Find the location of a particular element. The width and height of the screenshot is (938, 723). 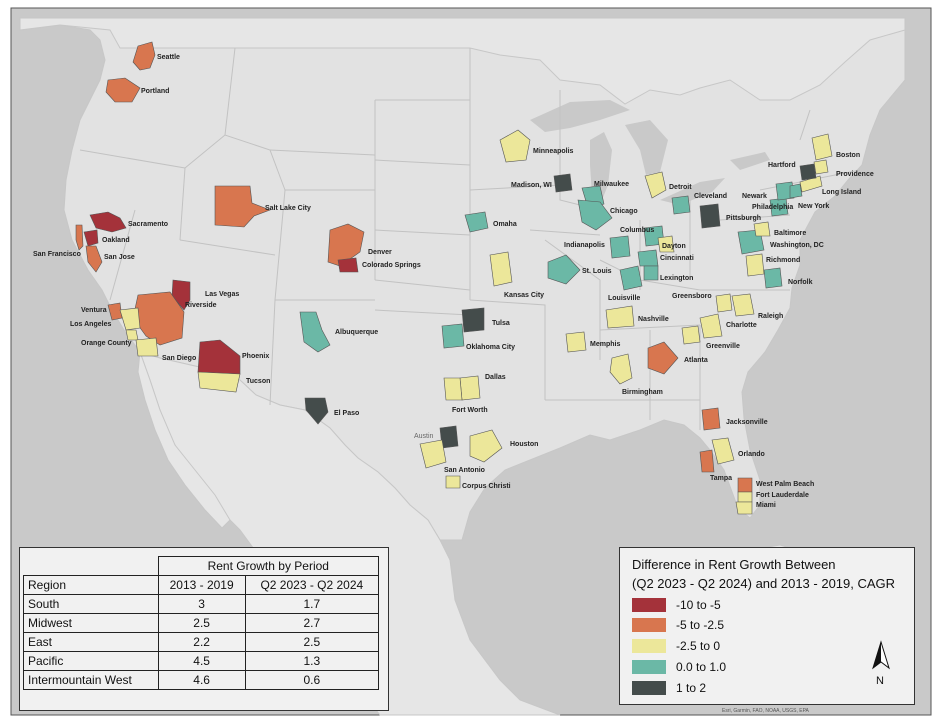

legend-label: -5 to -2.5 is located at coordinates (700, 625).